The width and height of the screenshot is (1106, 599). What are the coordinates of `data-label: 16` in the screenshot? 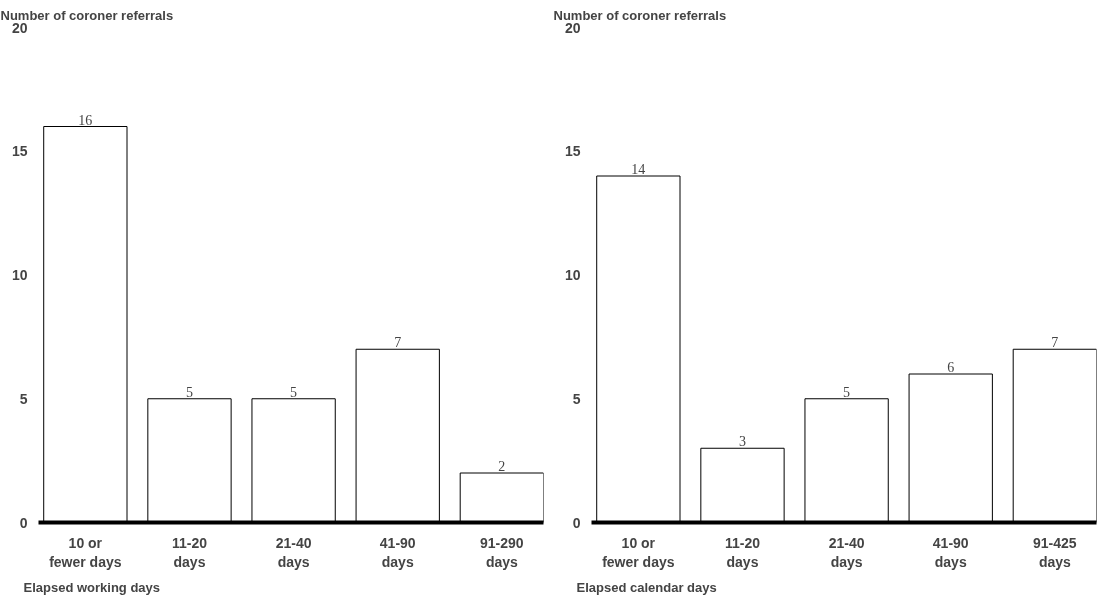 It's located at (85, 120).